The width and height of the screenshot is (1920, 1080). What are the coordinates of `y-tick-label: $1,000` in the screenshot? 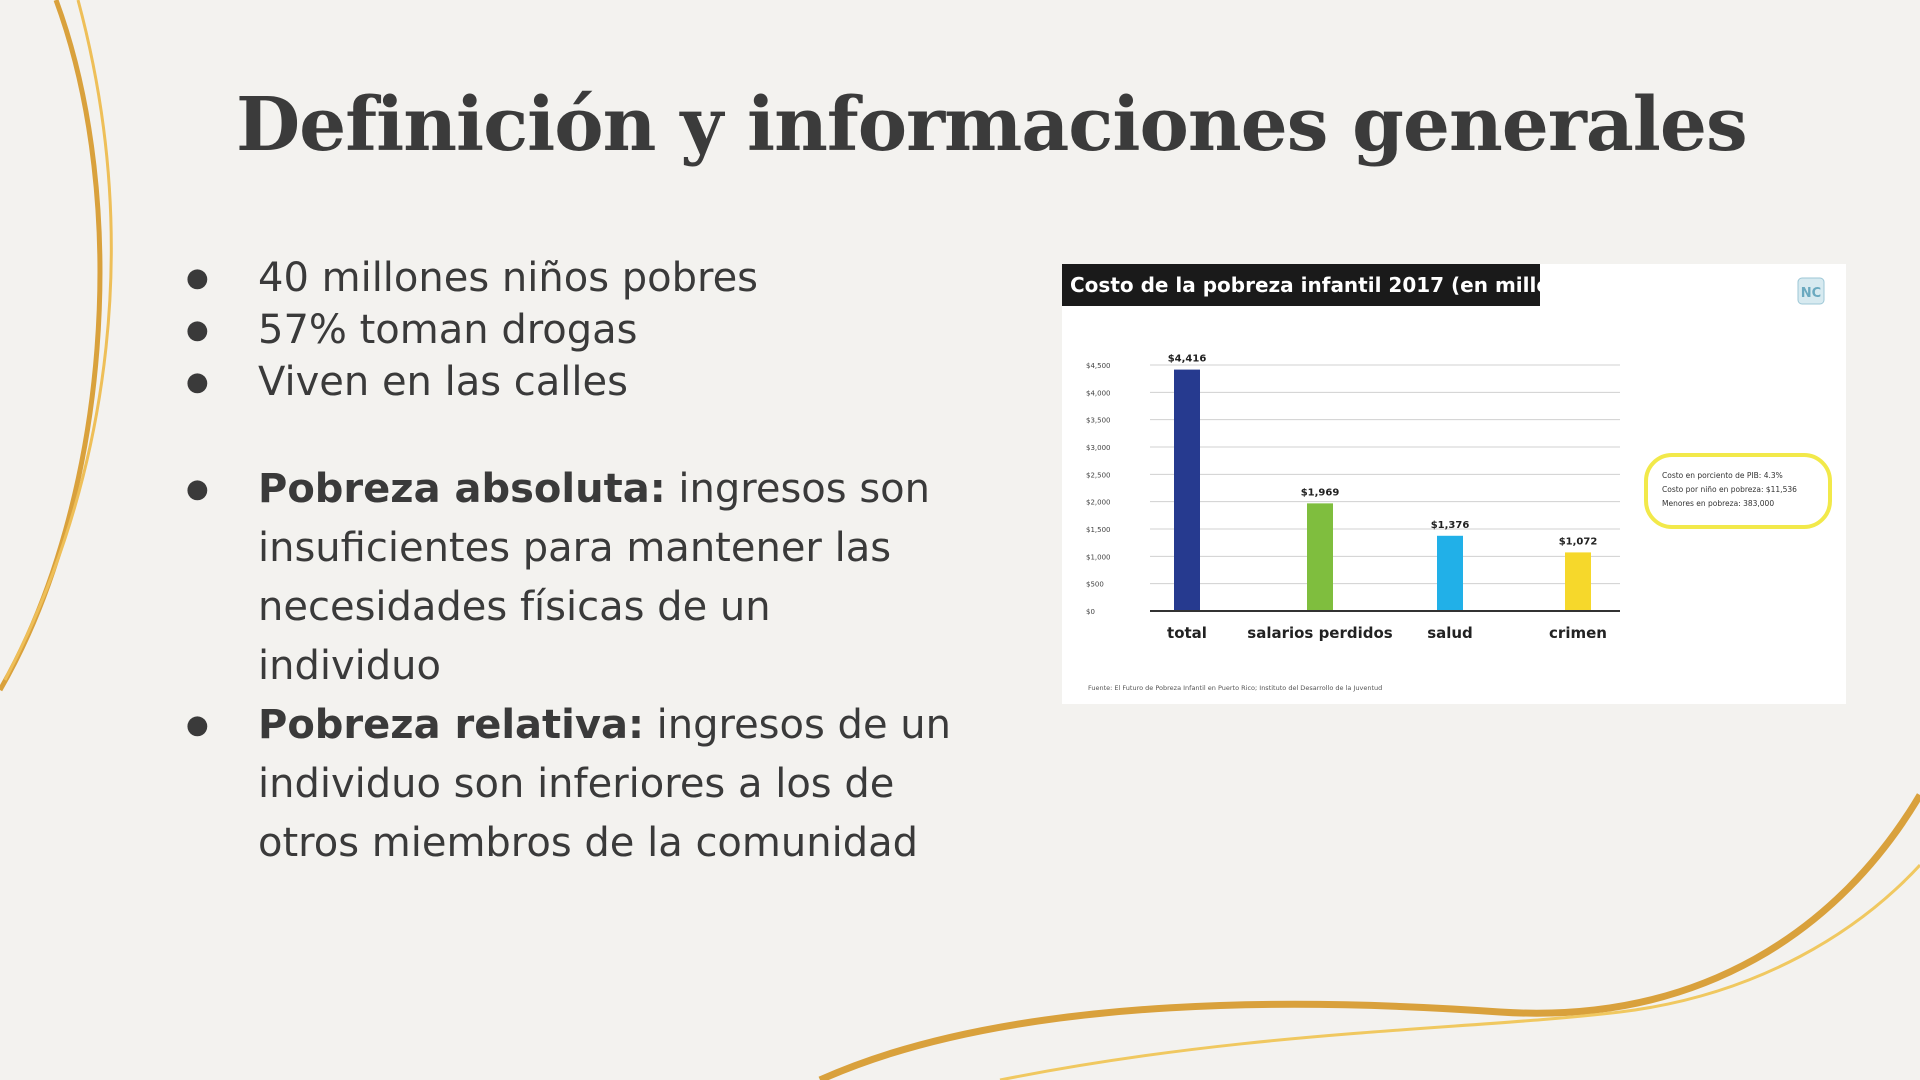 It's located at (1098, 557).